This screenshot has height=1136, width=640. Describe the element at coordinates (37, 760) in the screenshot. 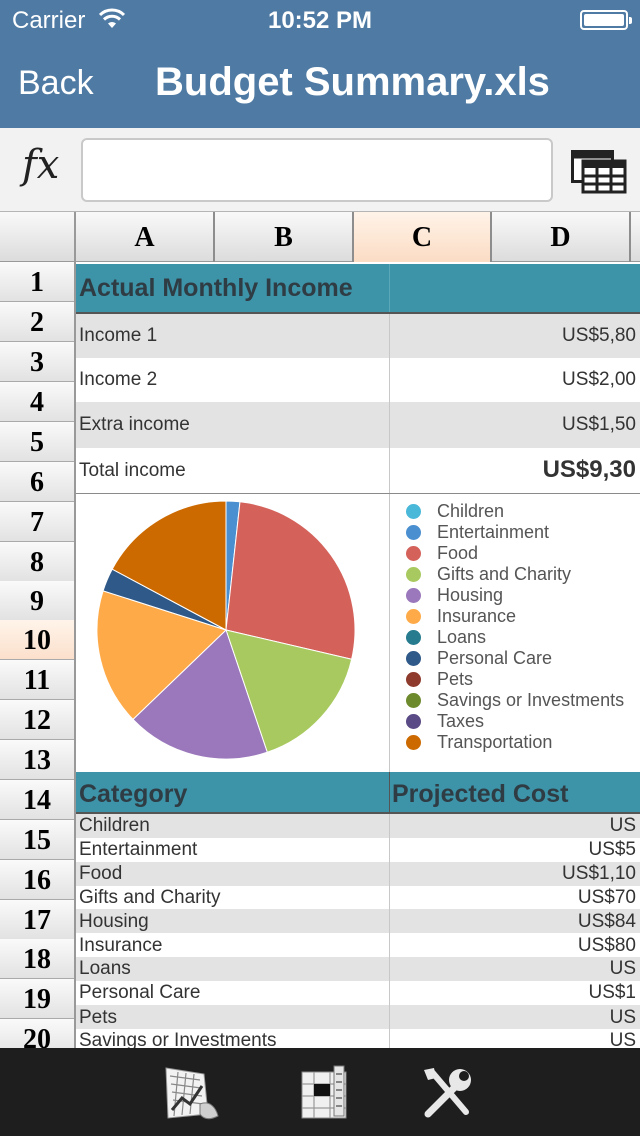

I see `row-header-13: 13` at that location.